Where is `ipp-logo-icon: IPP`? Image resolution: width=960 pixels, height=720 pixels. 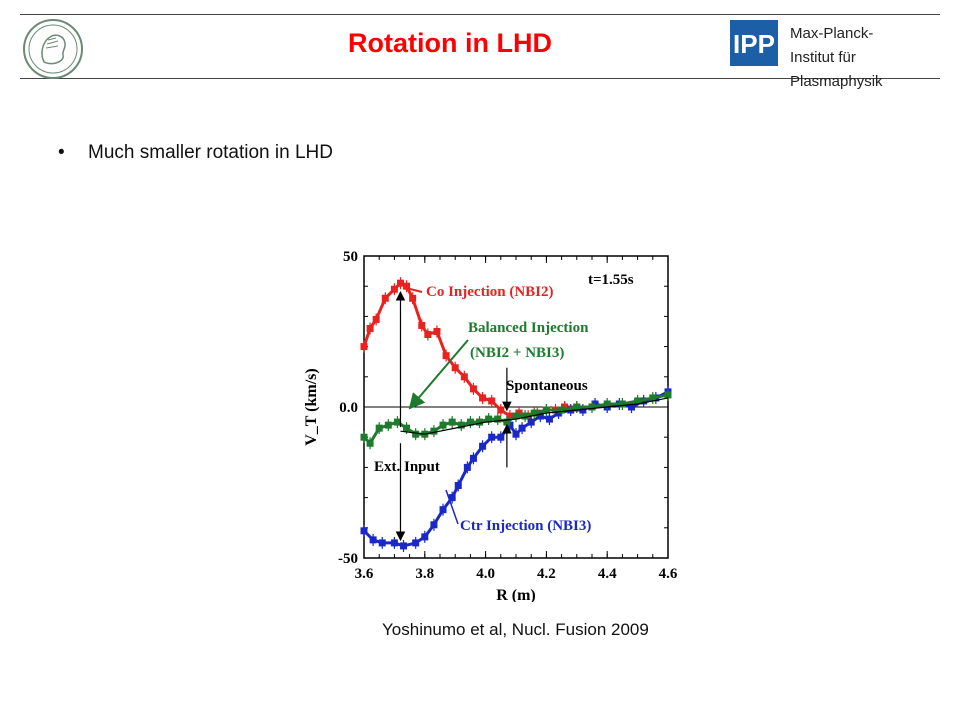 ipp-logo-icon: IPP is located at coordinates (754, 43).